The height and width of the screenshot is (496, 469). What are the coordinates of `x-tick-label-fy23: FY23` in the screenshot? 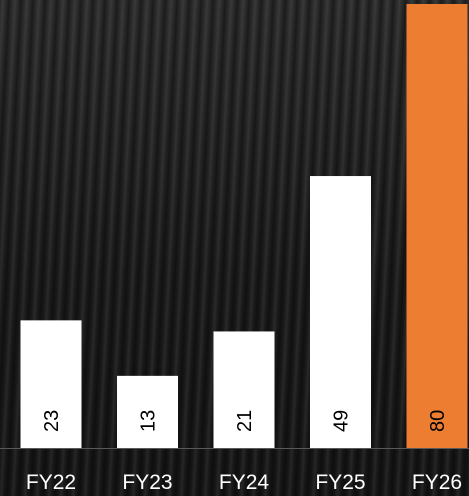 It's located at (147, 482).